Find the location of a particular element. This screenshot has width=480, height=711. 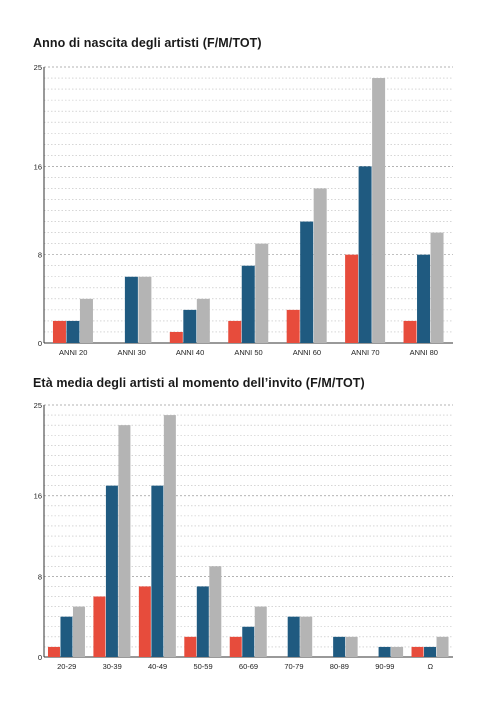

x-tick-label: ANNI 40 is located at coordinates (190, 352).